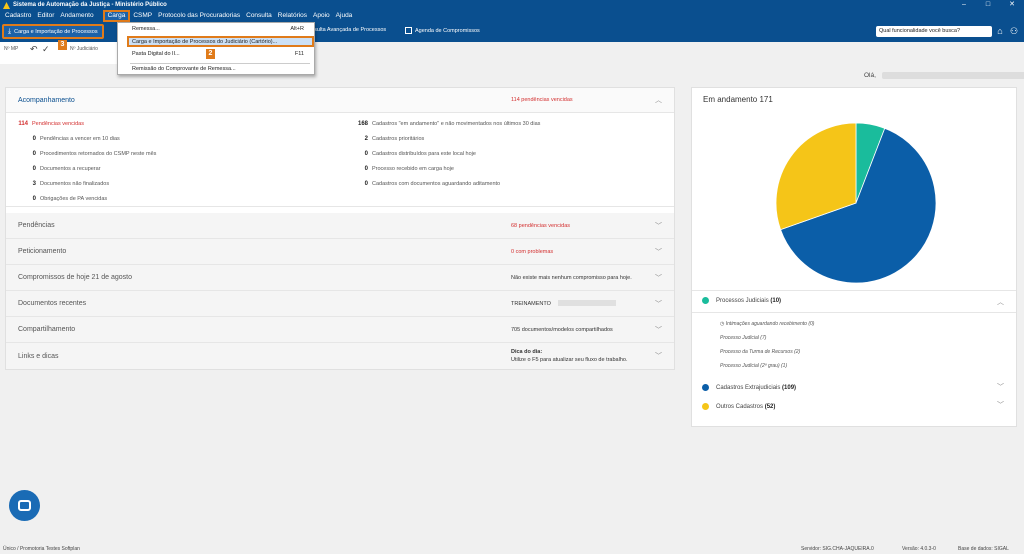  I want to click on sub-turma-recursos: Processo da Turma de Recursos (2), so click(760, 352).